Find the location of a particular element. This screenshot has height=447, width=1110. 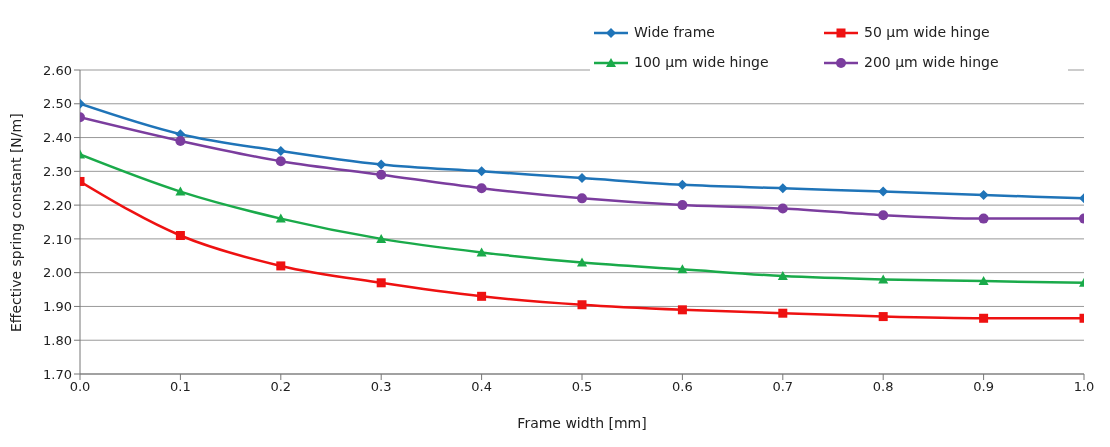

legend-label: 100 µm wide hinge is located at coordinates (701, 62).